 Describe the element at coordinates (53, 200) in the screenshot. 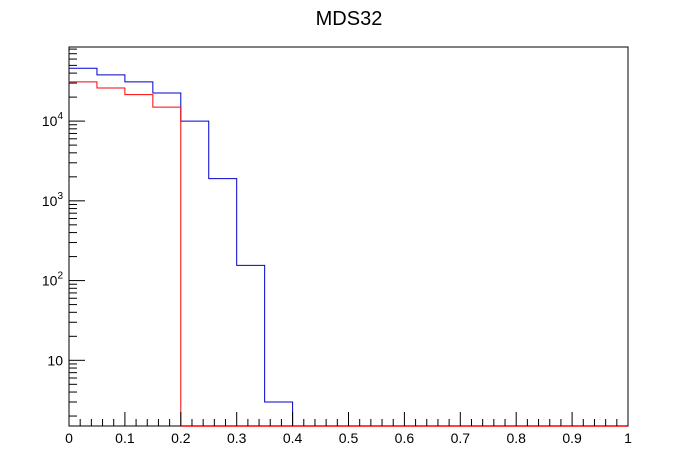

I see `y-tick-label: 10³` at that location.